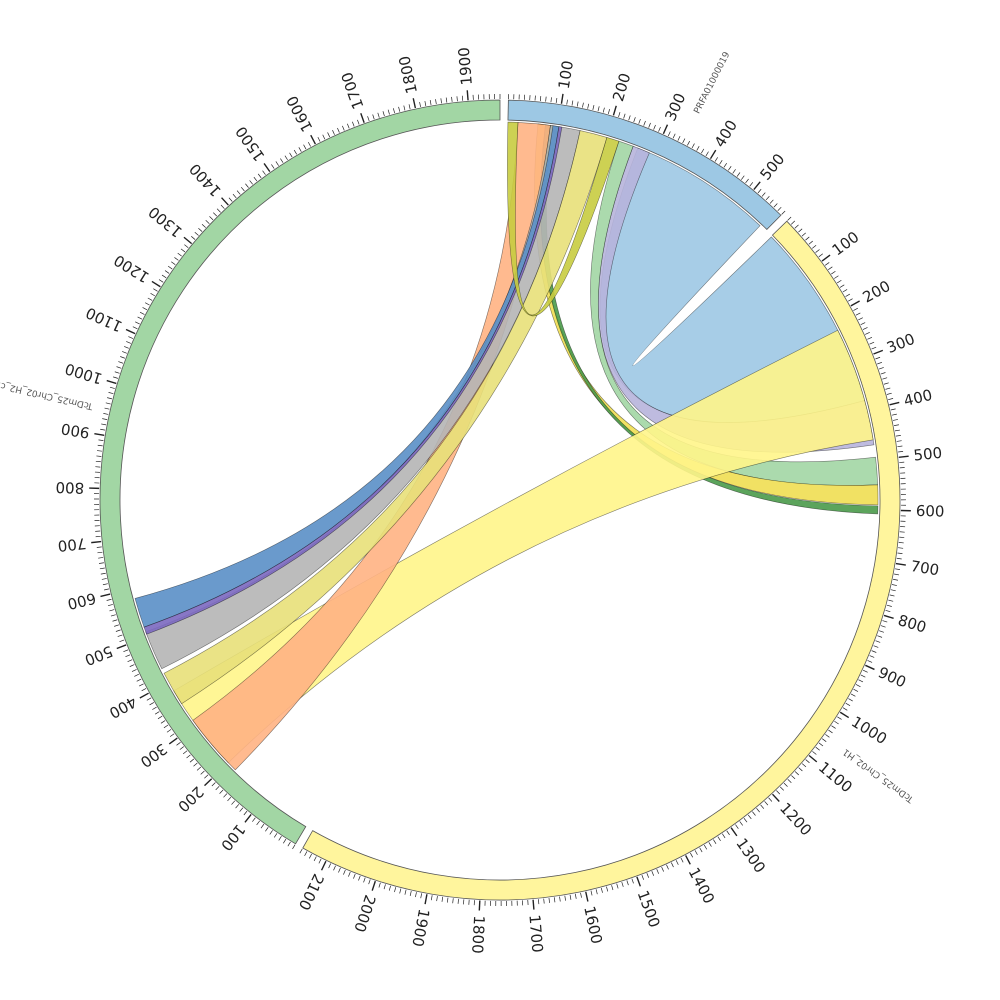 Image resolution: width=1000 pixels, height=1000 pixels. I want to click on tick-label-h2: 1300, so click(165, 222).